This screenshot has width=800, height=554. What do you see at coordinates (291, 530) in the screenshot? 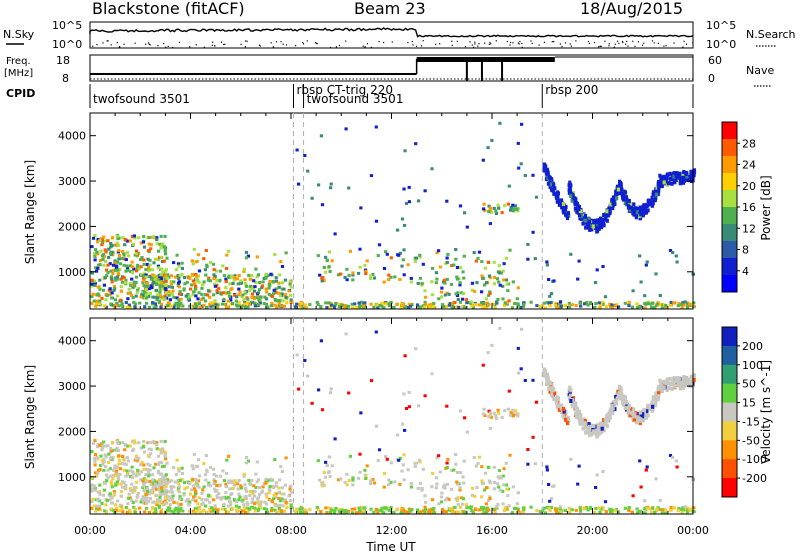
I see `x-tick-label: 08:00` at bounding box center [291, 530].